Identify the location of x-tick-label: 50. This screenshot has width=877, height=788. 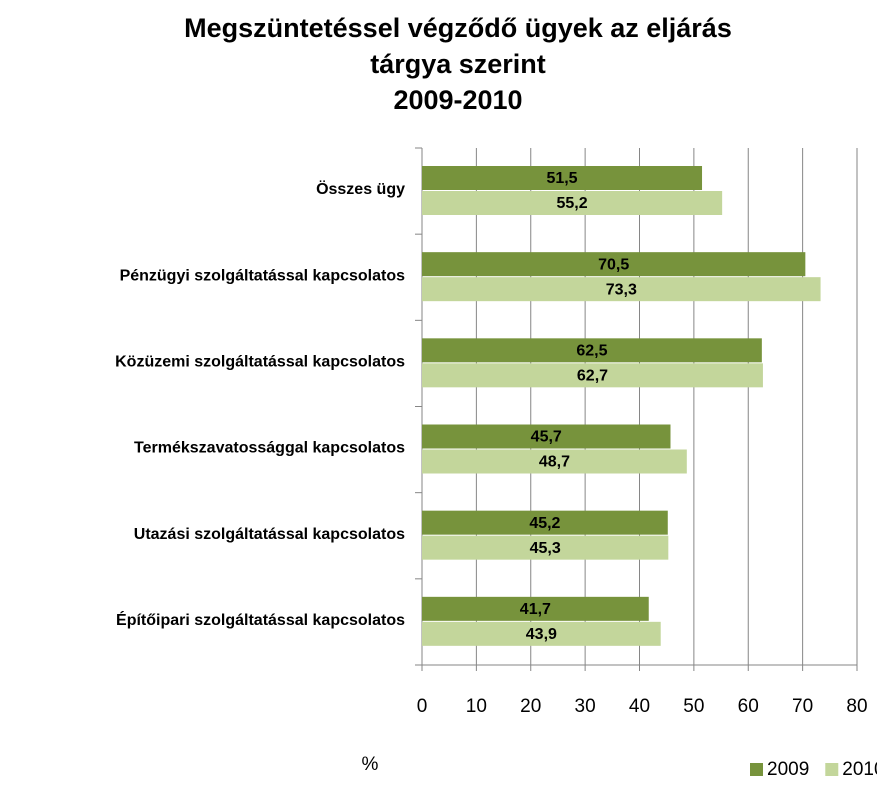
(693, 706).